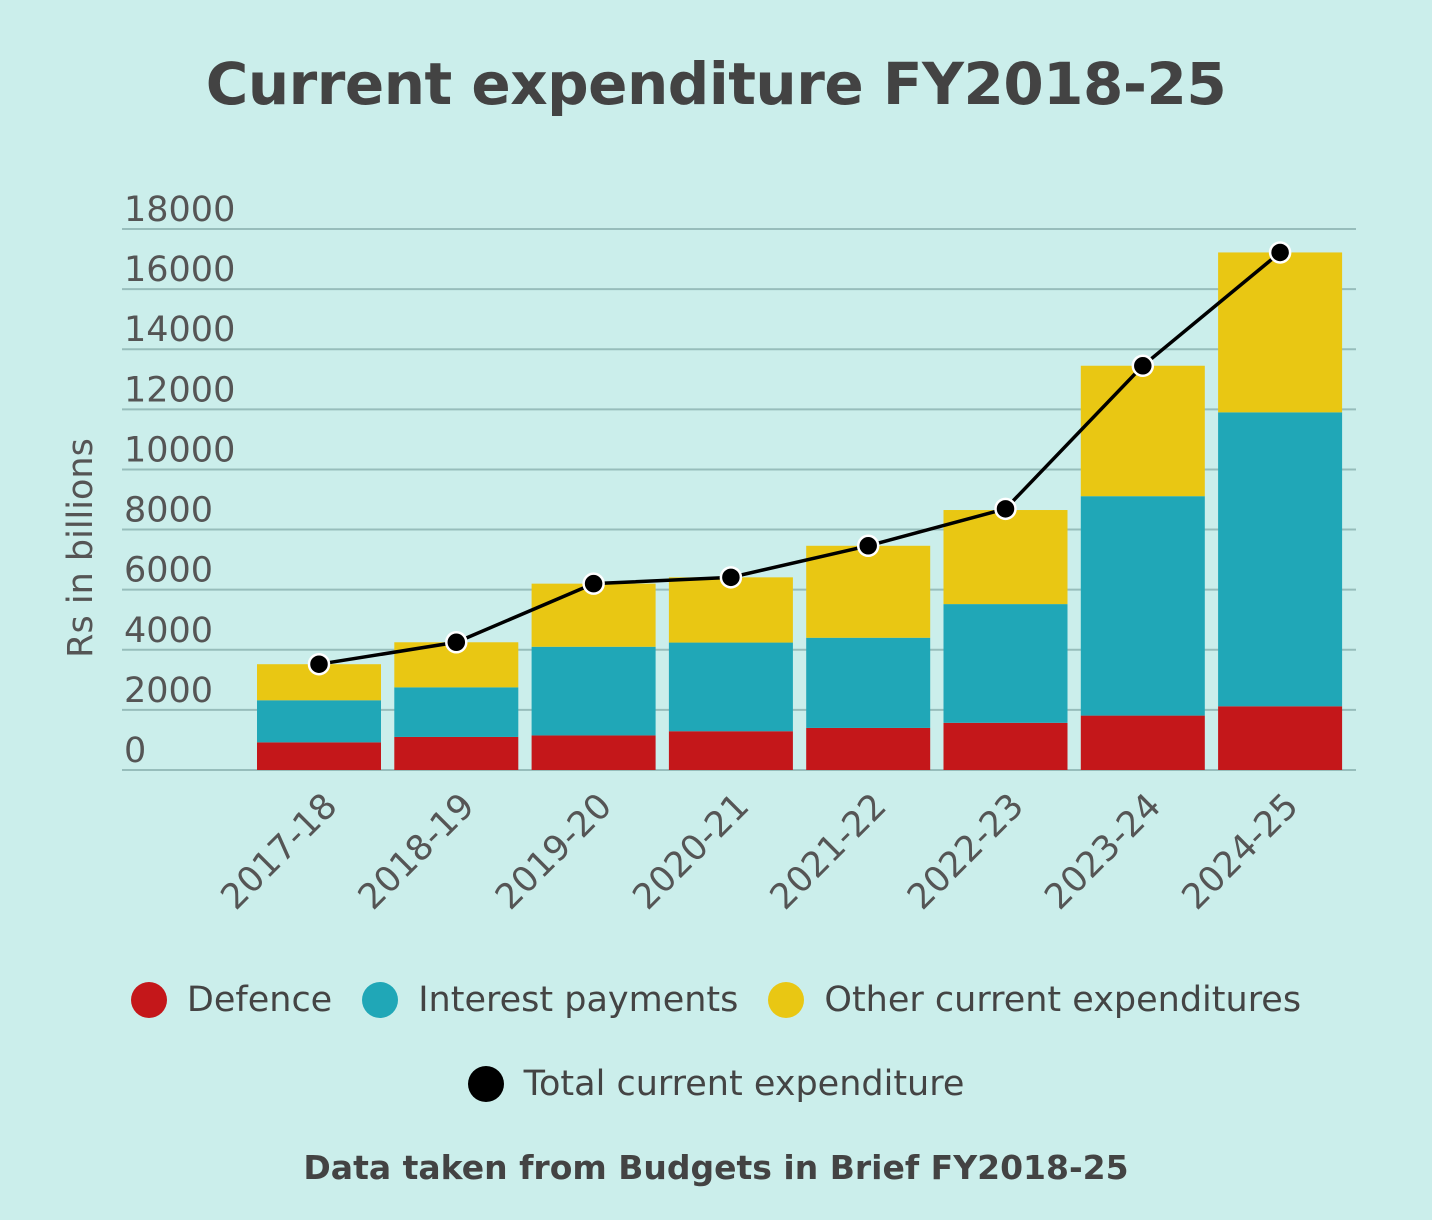 The image size is (1432, 1220). Describe the element at coordinates (259, 1000) in the screenshot. I see `legend-label-defence: Defence` at that location.